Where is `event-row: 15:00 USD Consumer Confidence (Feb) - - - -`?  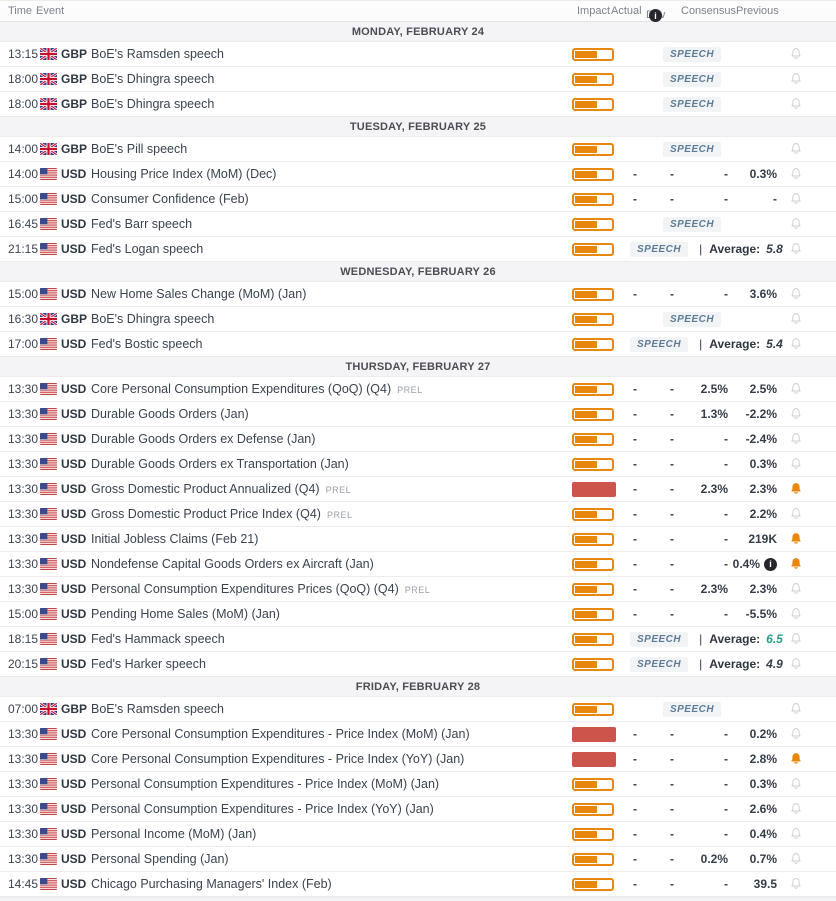
event-row: 15:00 USD Consumer Confidence (Feb) - - - - is located at coordinates (418, 199).